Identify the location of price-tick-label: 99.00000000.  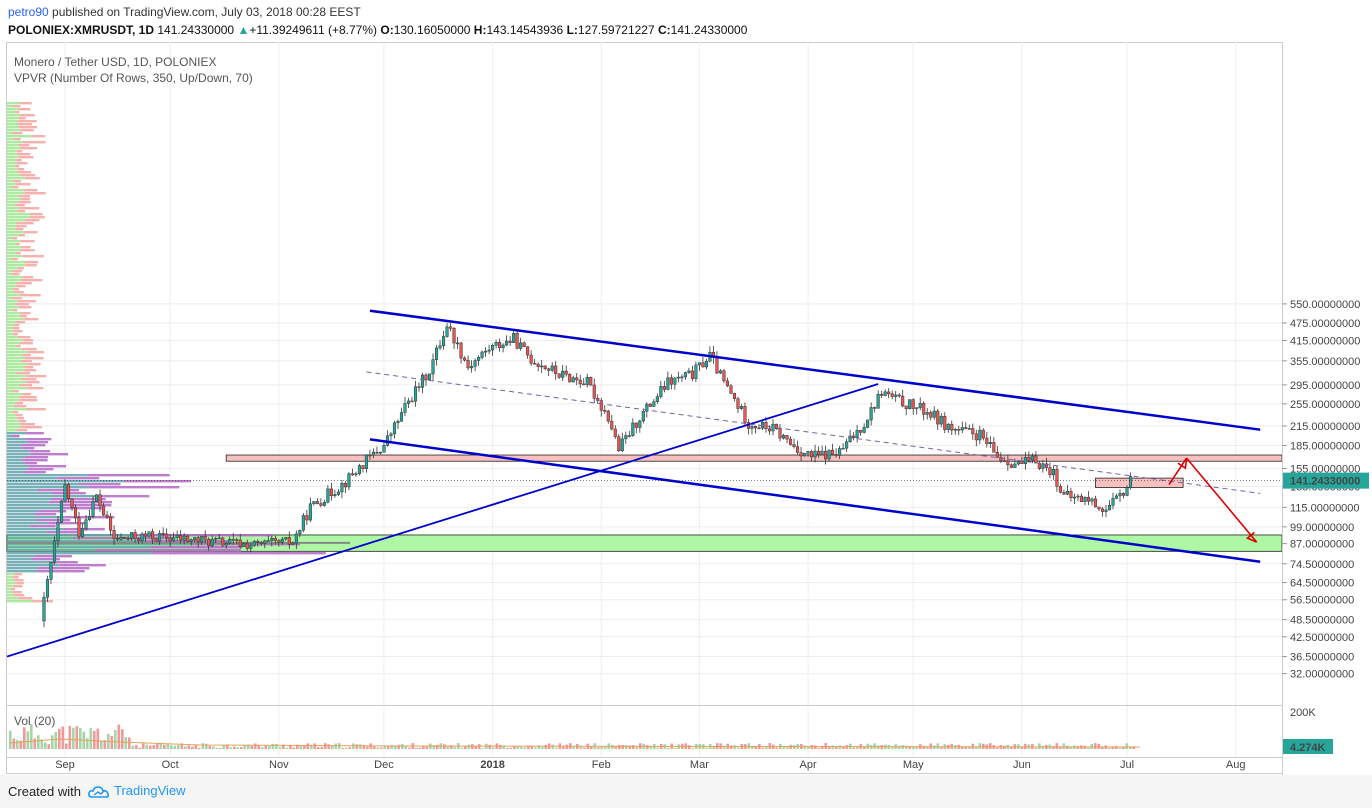
(1322, 528).